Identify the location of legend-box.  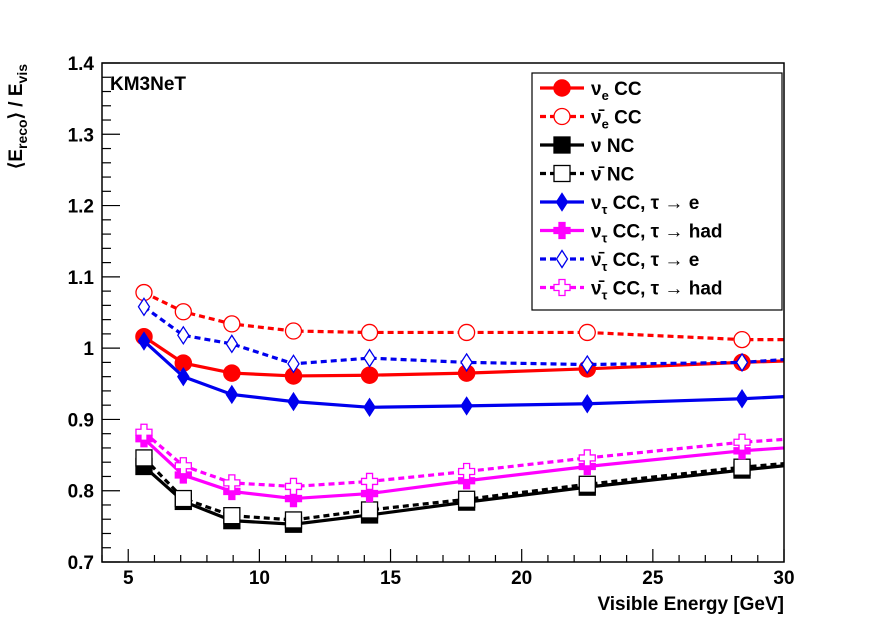
(657, 191).